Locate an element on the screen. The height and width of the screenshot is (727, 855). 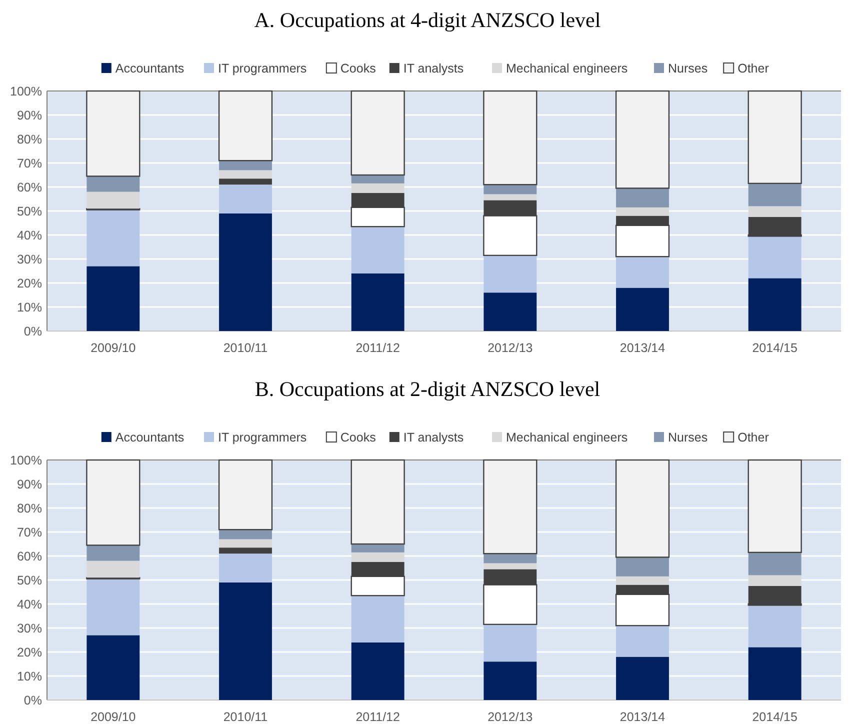
chart-title: A. Occupations at 4-digit ANZSCO level is located at coordinates (427, 20).